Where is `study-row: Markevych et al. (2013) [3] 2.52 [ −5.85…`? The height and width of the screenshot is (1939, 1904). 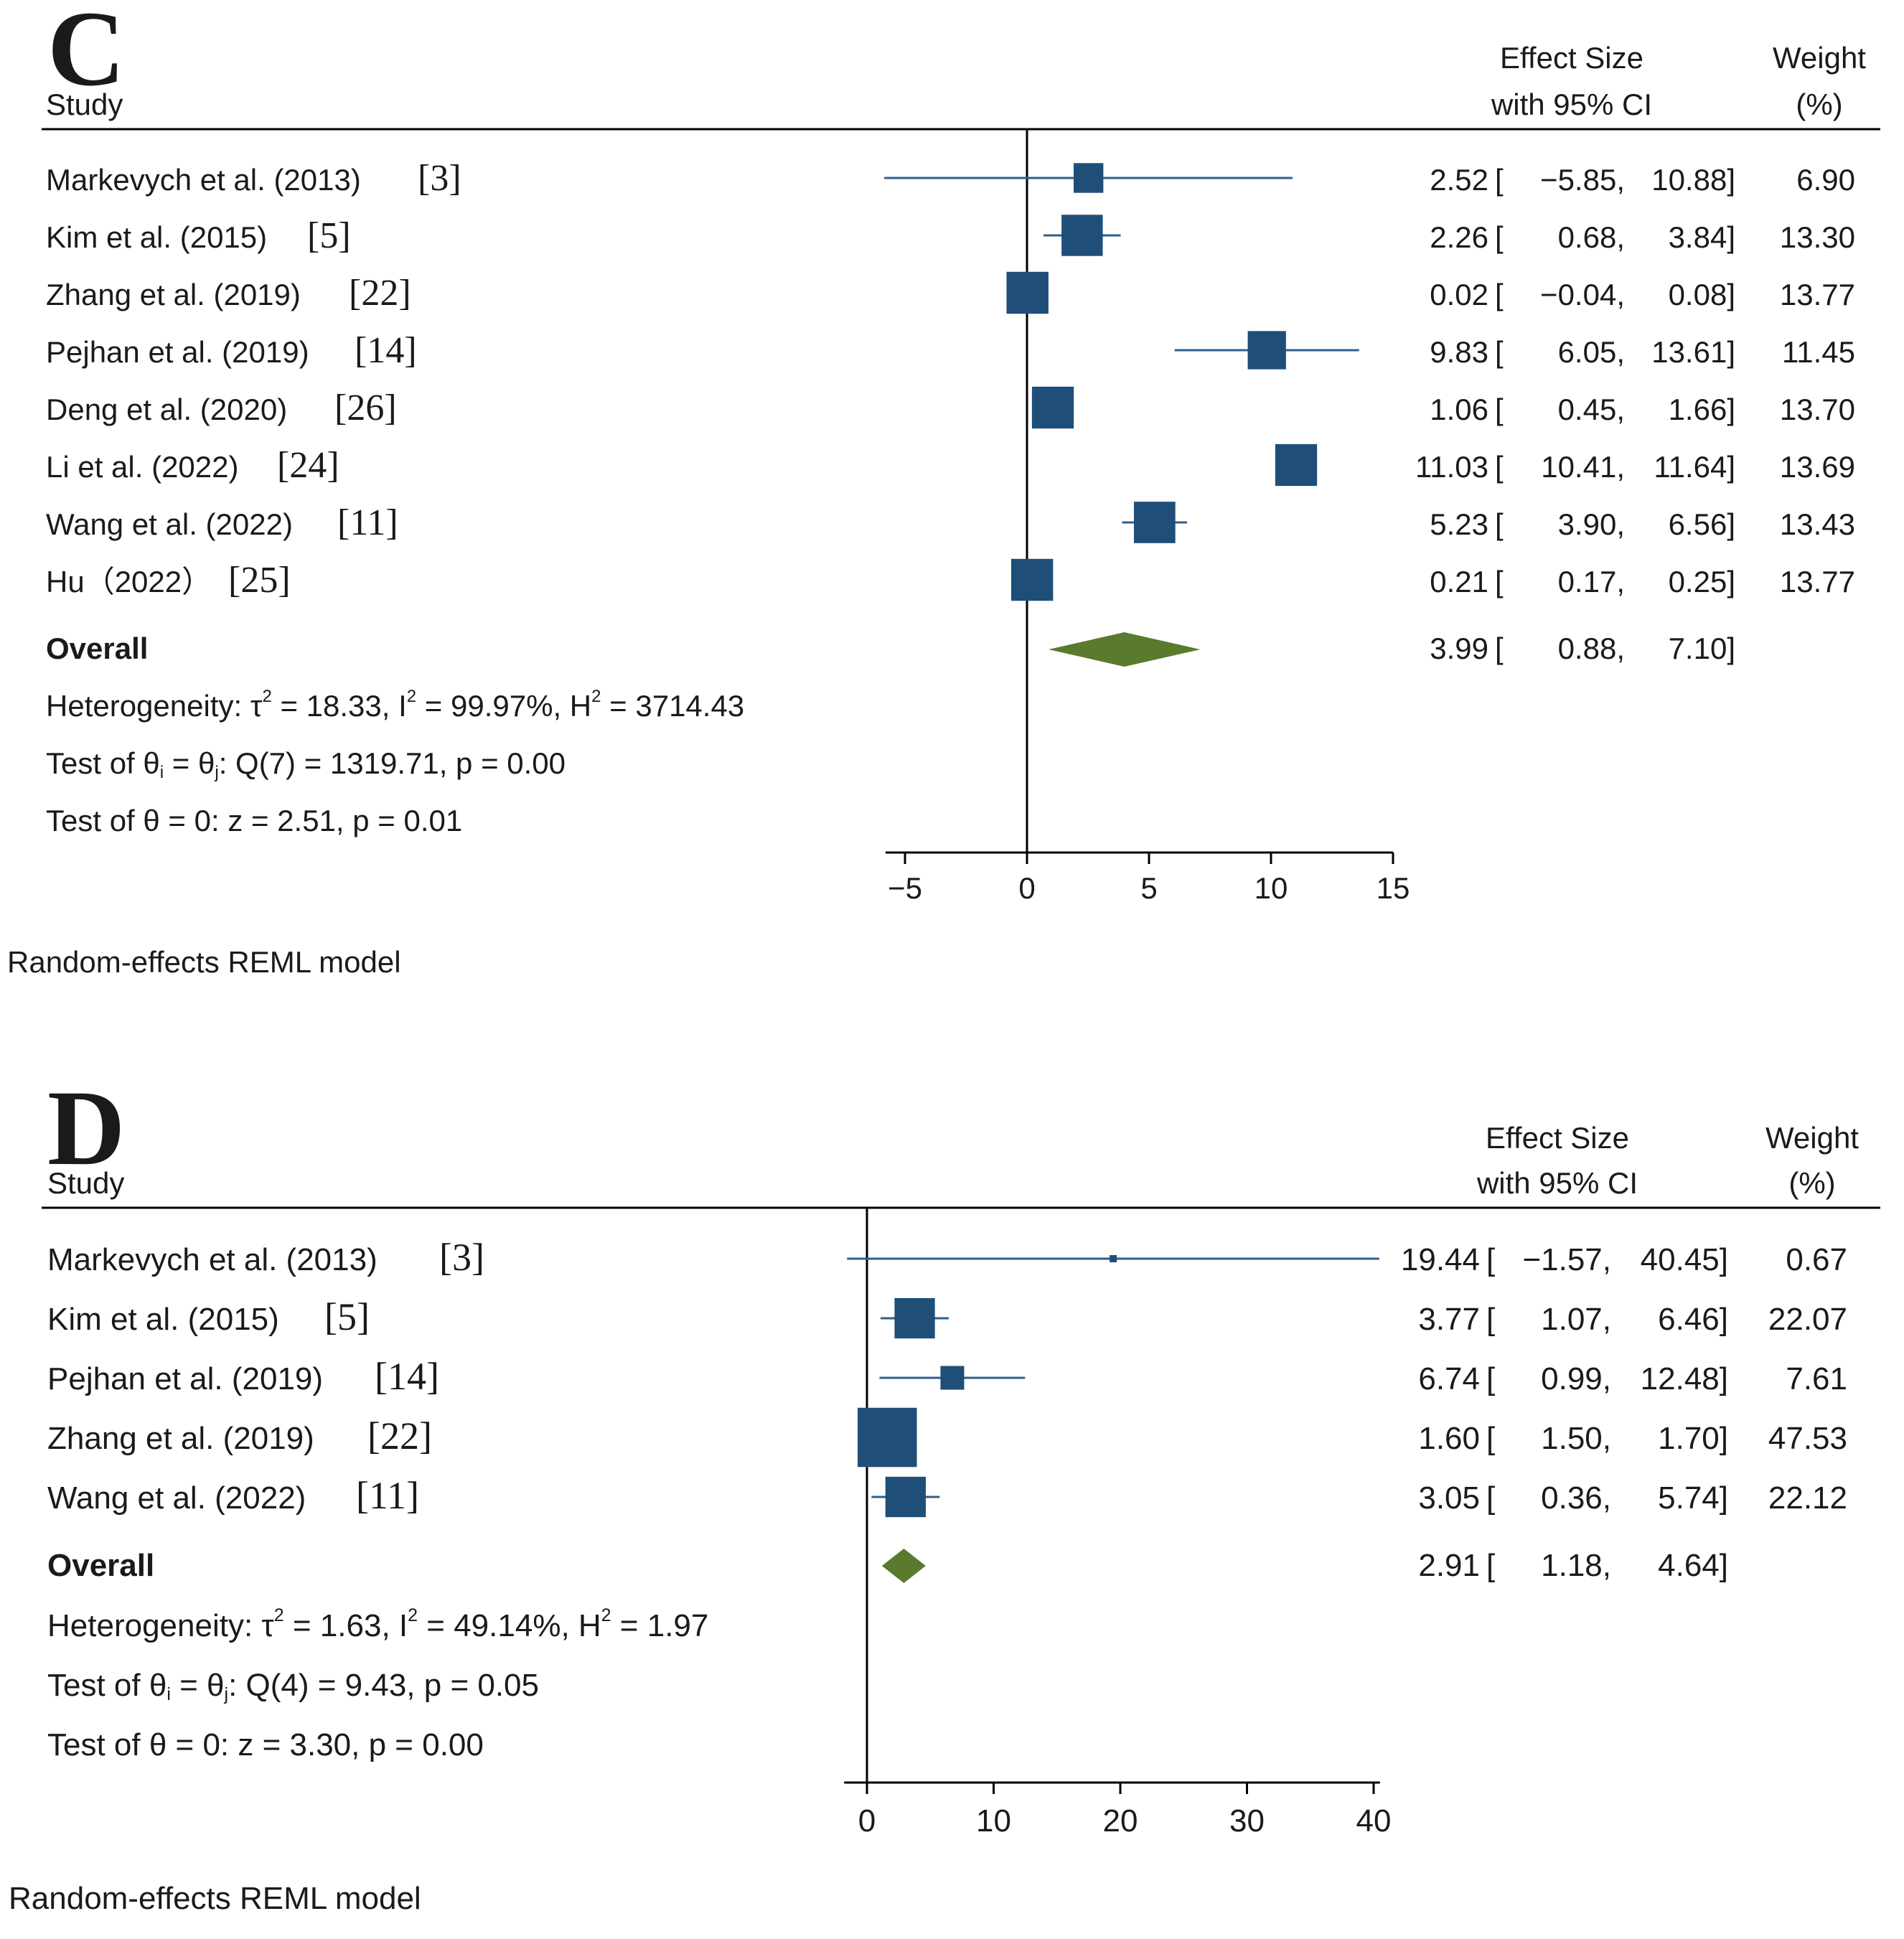 study-row: Markevych et al. (2013) [3] 2.52 [ −5.85… is located at coordinates (950, 178).